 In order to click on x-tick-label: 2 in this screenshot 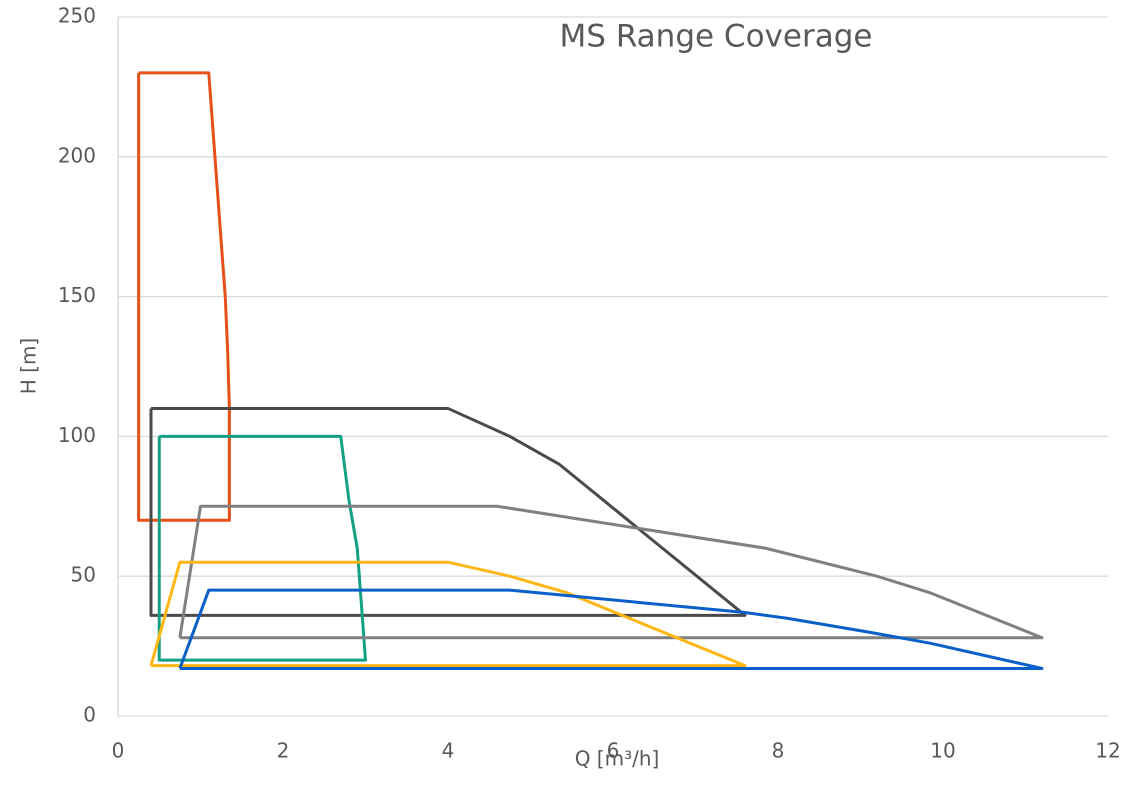, I will do `click(283, 751)`.